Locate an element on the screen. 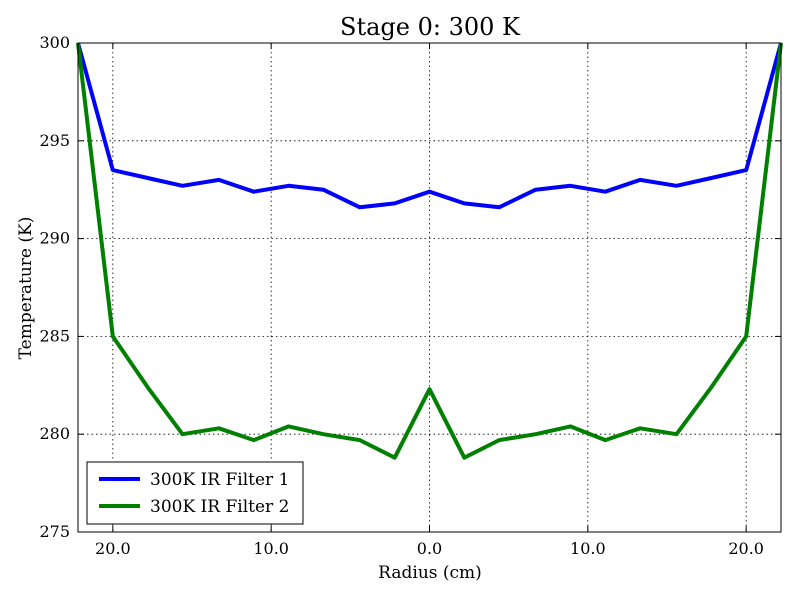 The image size is (800, 600). x-tick-label: 0.0 is located at coordinates (429, 548).